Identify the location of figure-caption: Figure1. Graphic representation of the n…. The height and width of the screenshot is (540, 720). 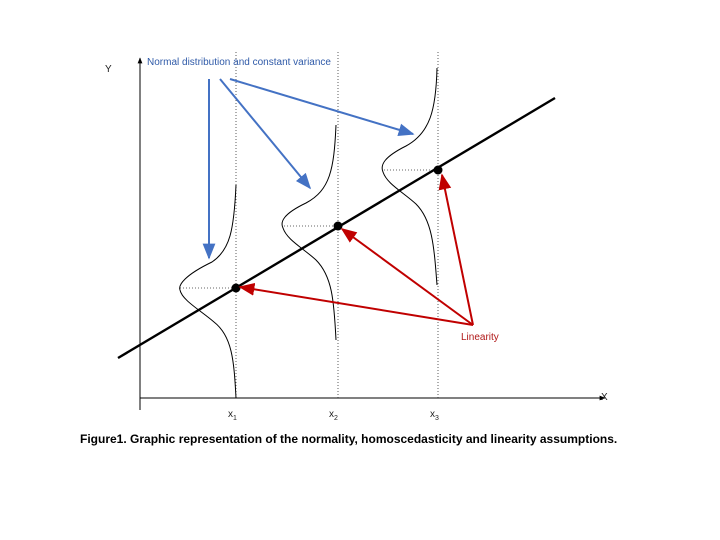
(348, 439).